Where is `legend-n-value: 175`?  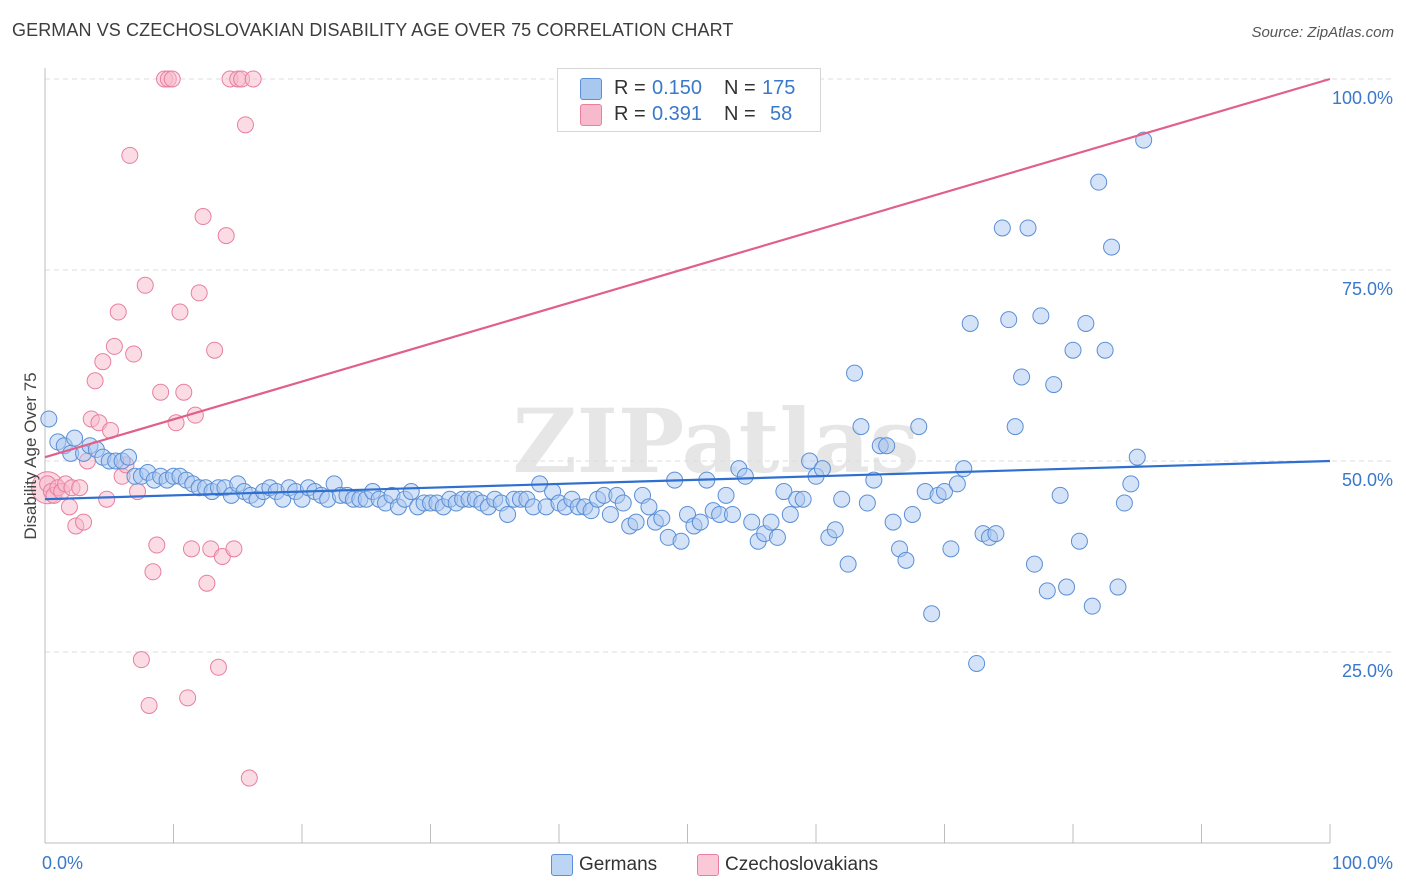
legend-n-value: 175 is located at coordinates (779, 88).